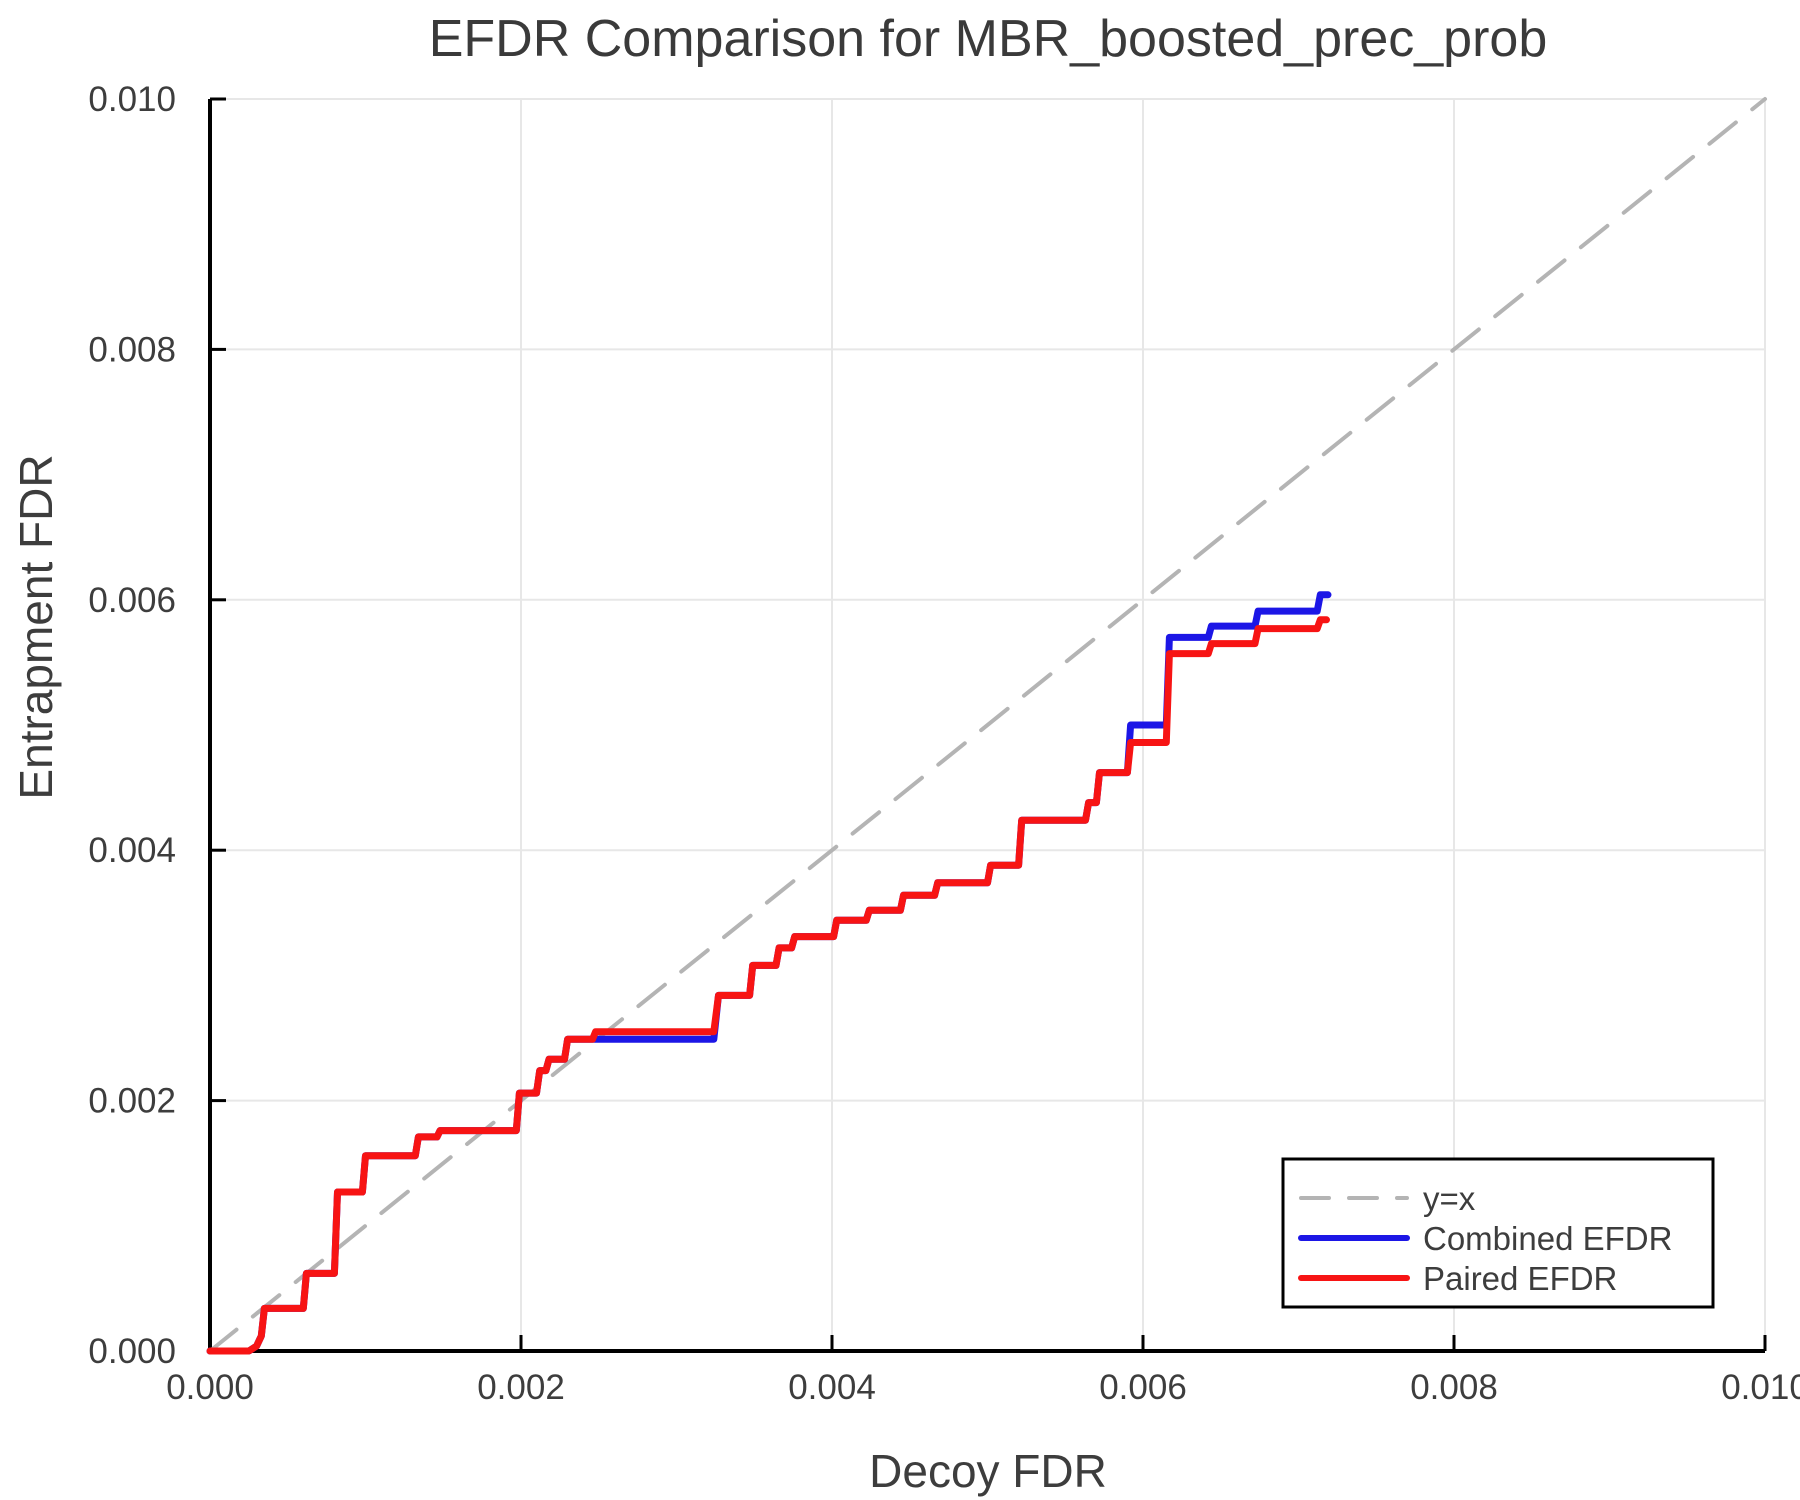  Describe the element at coordinates (1520, 1278) in the screenshot. I see `legend-label-paired-efdr: Paired EFDR` at that location.